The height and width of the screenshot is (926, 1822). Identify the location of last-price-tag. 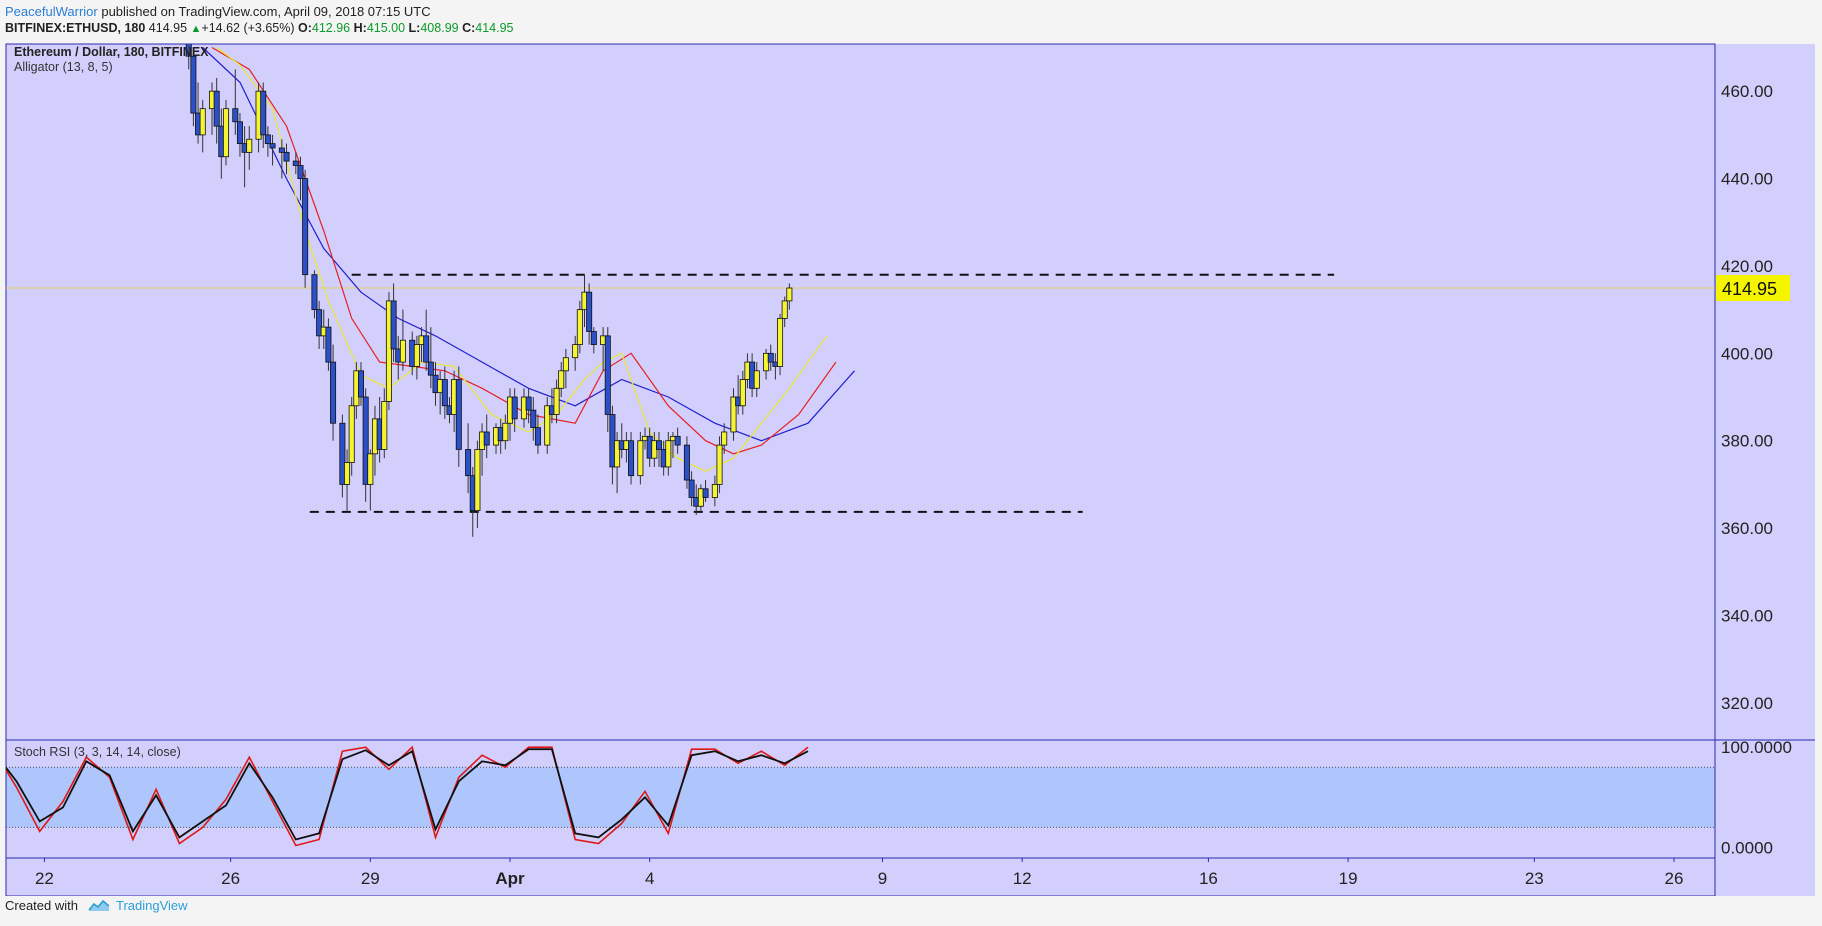
(1753, 288).